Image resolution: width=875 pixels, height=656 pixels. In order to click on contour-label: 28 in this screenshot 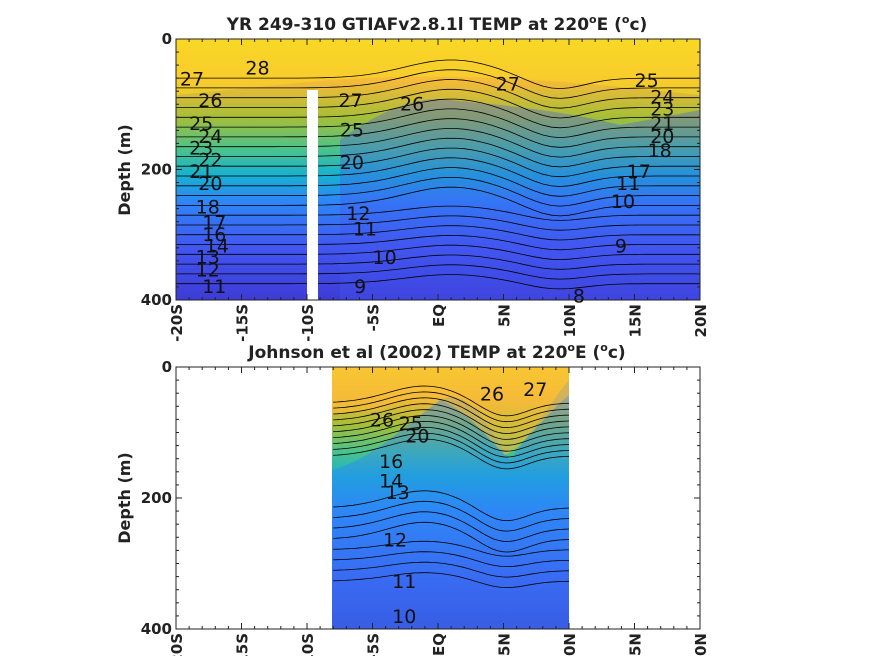, I will do `click(257, 68)`.